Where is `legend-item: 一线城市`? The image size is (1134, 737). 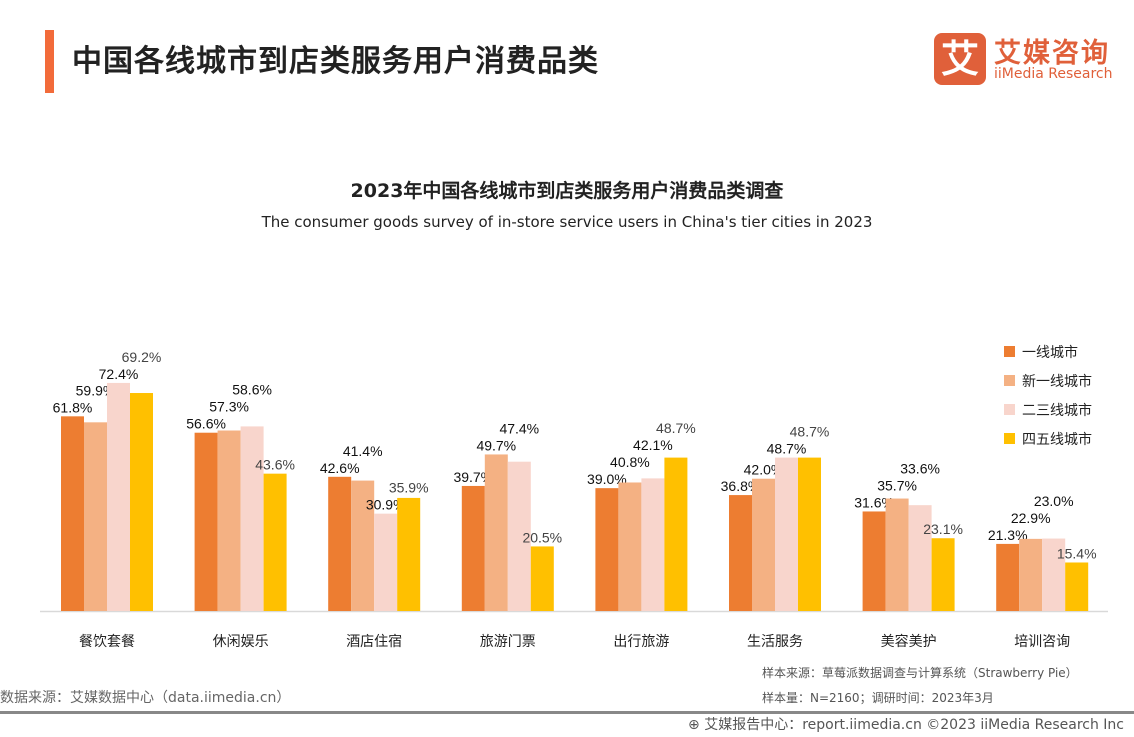 legend-item: 一线城市 is located at coordinates (1048, 351).